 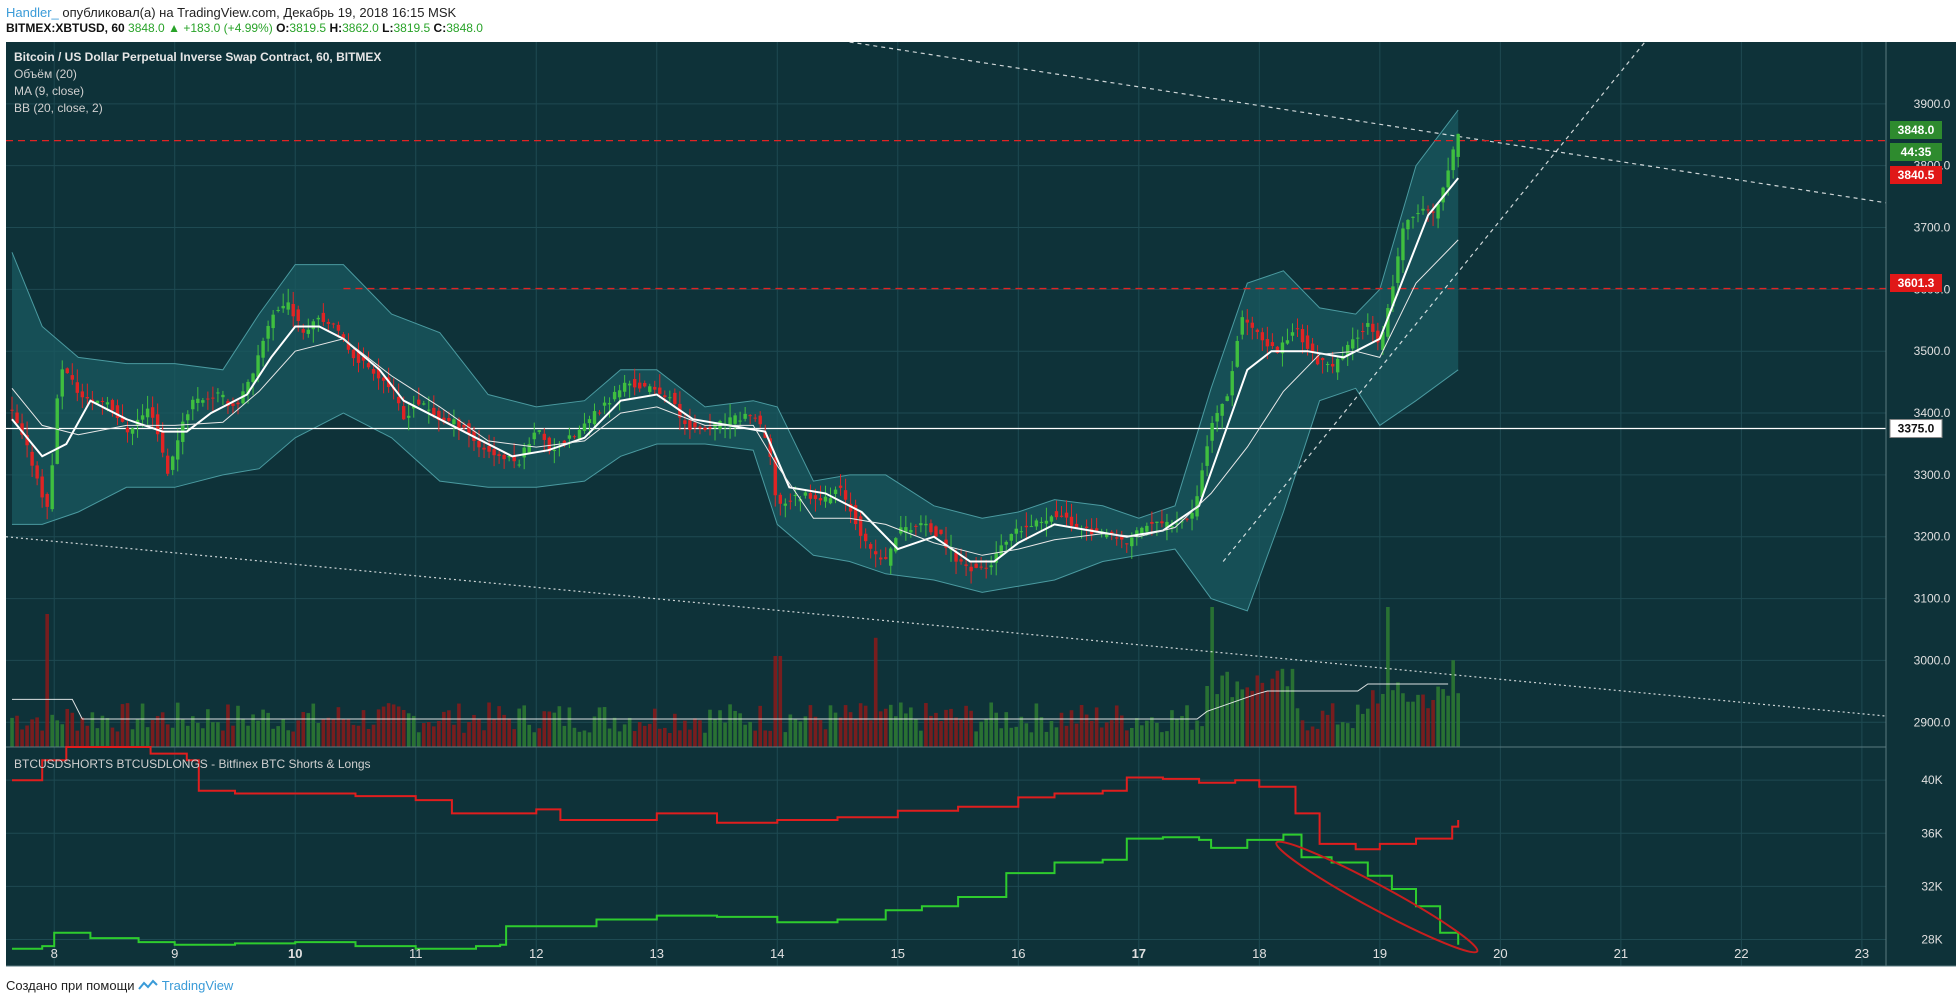 I want to click on countdown-badge: 44:35, so click(x=1916, y=152).